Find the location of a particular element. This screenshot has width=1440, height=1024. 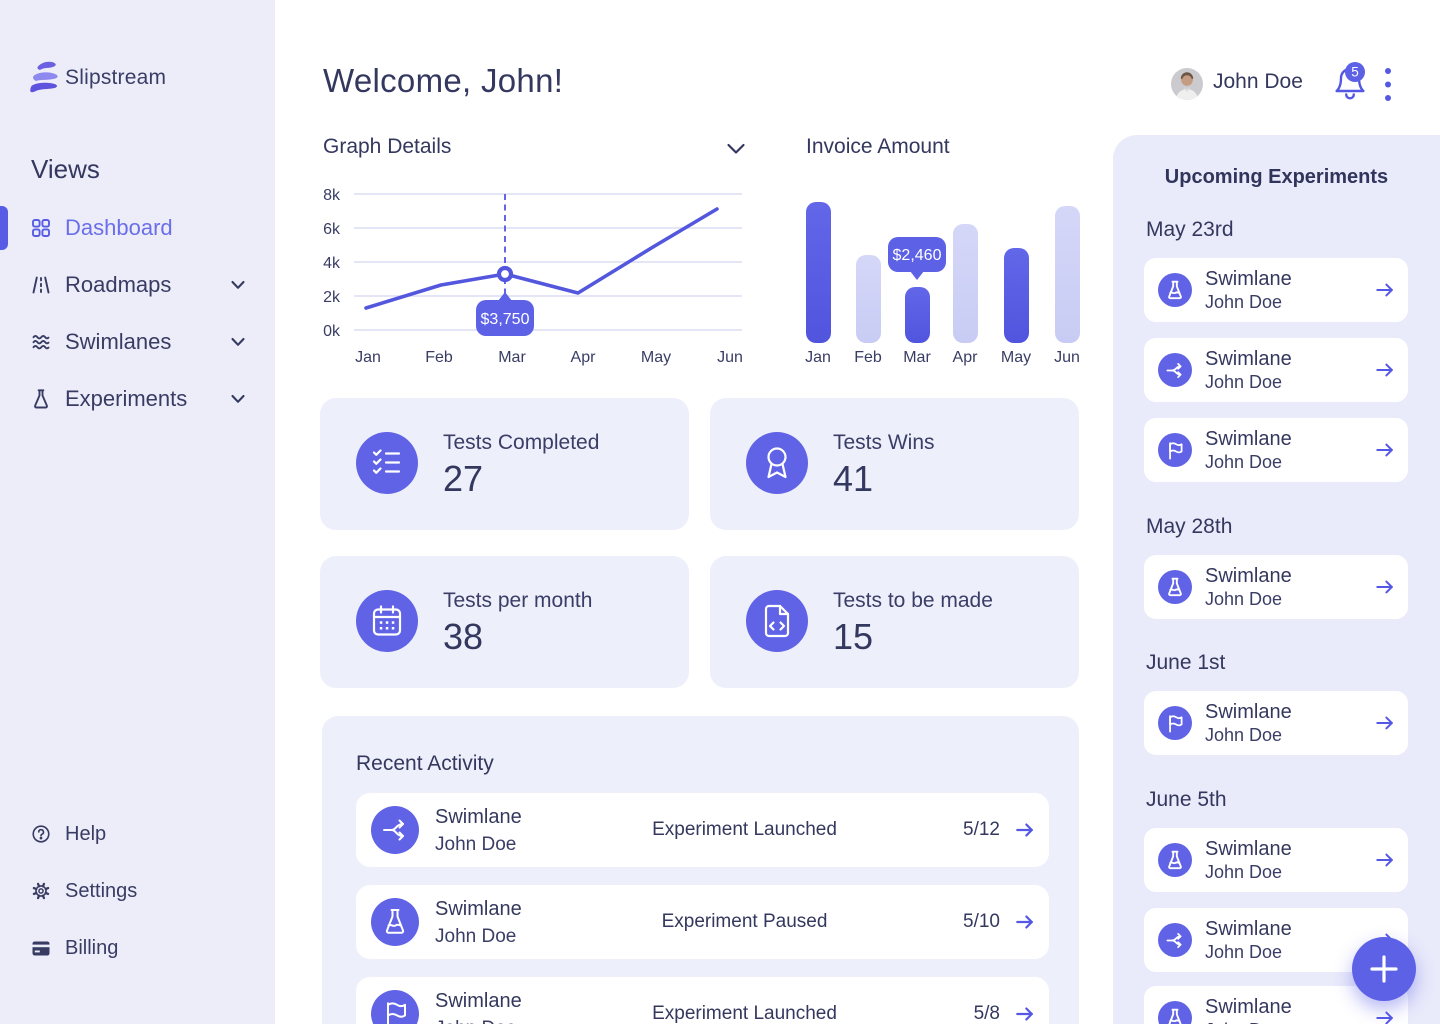

svg-text: 6k is located at coordinates (332, 229).